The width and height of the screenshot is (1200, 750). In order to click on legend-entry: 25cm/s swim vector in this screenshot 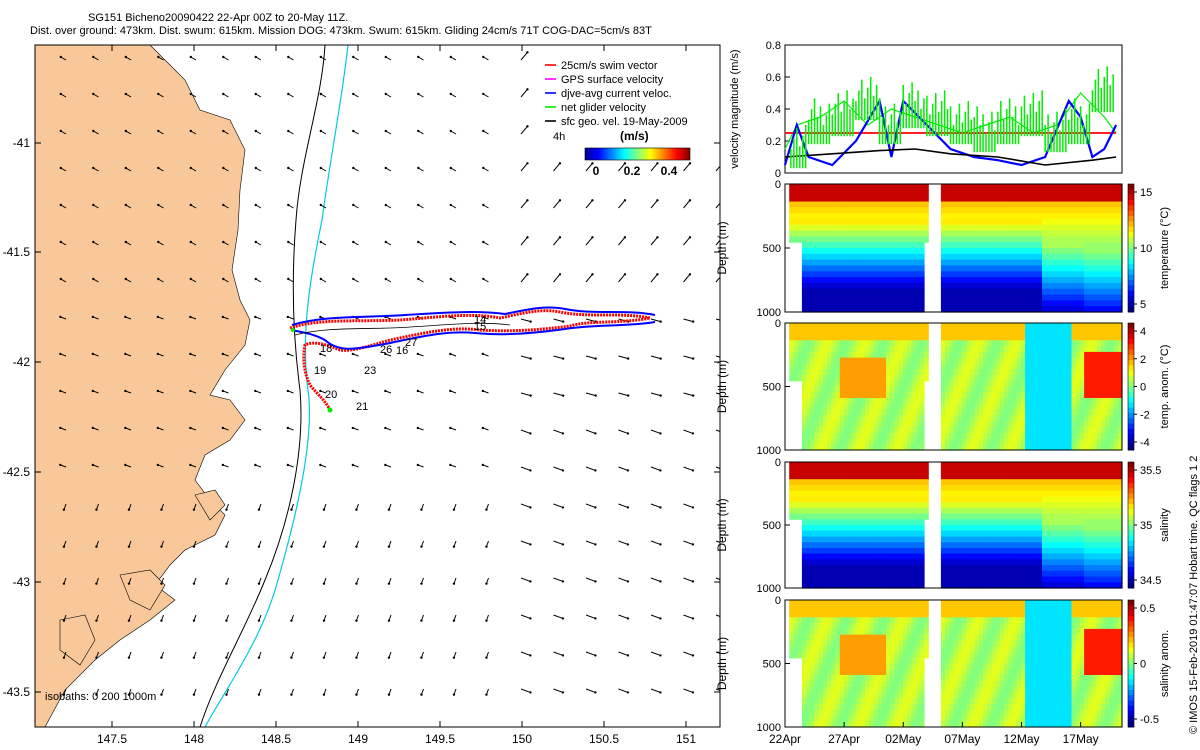, I will do `click(609, 66)`.